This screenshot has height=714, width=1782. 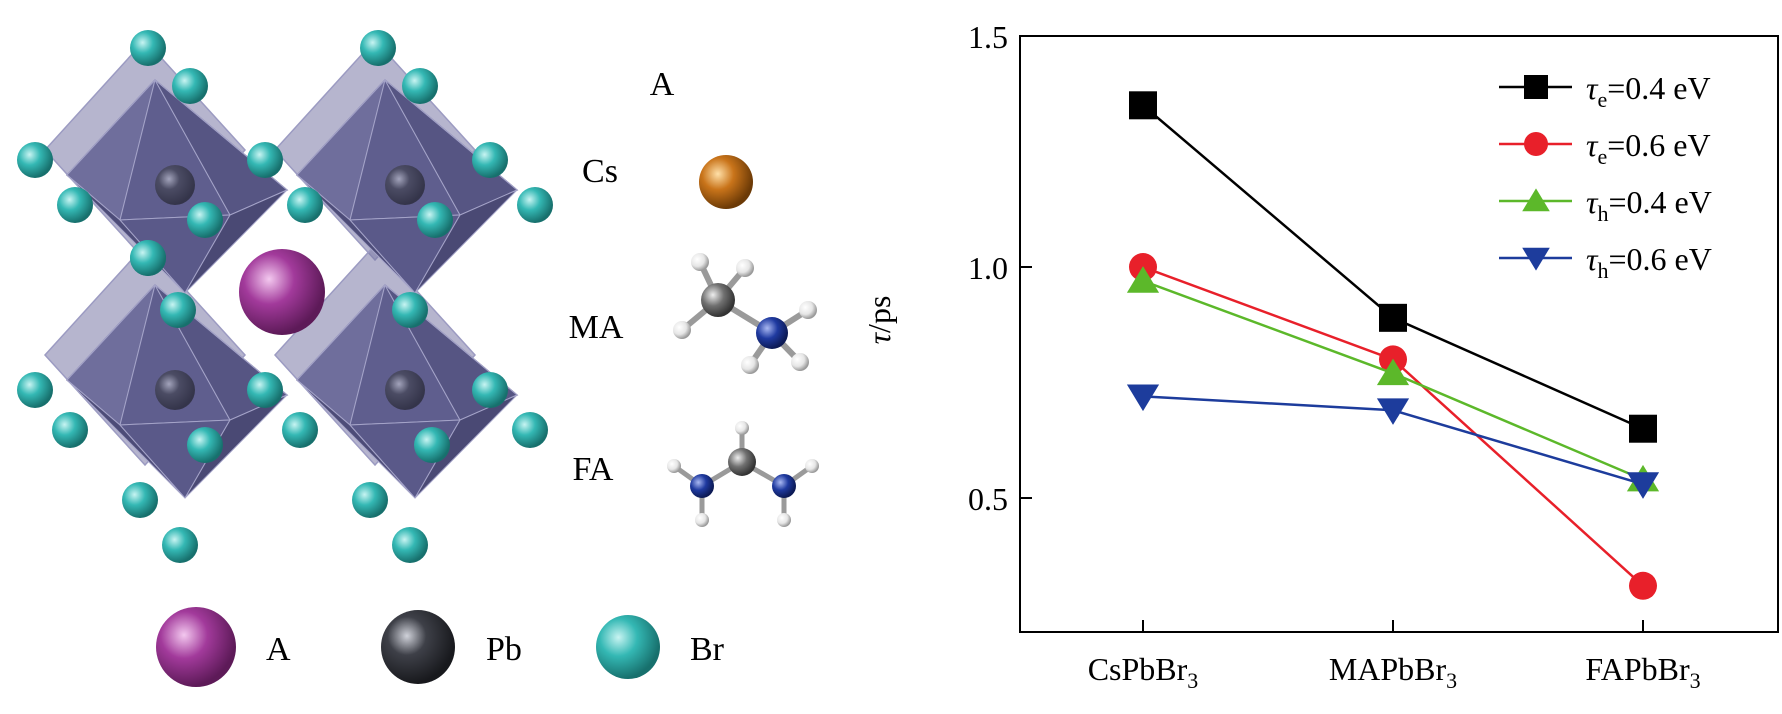 What do you see at coordinates (988, 499) in the screenshot?
I see `y-tick-label: 0.5` at bounding box center [988, 499].